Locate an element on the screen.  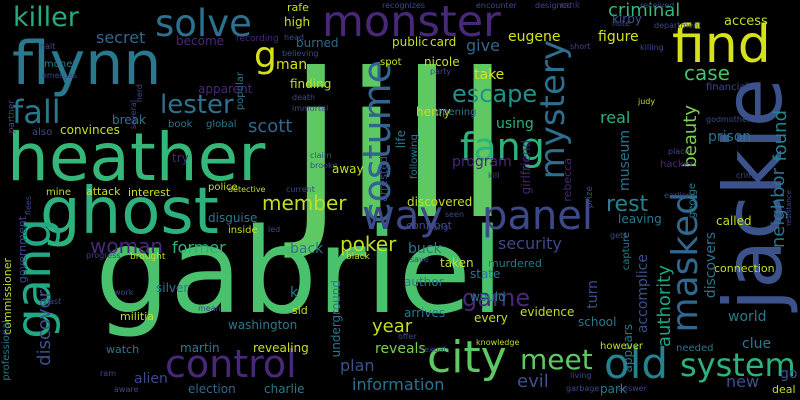
word-city: city is located at coordinates (467, 357).